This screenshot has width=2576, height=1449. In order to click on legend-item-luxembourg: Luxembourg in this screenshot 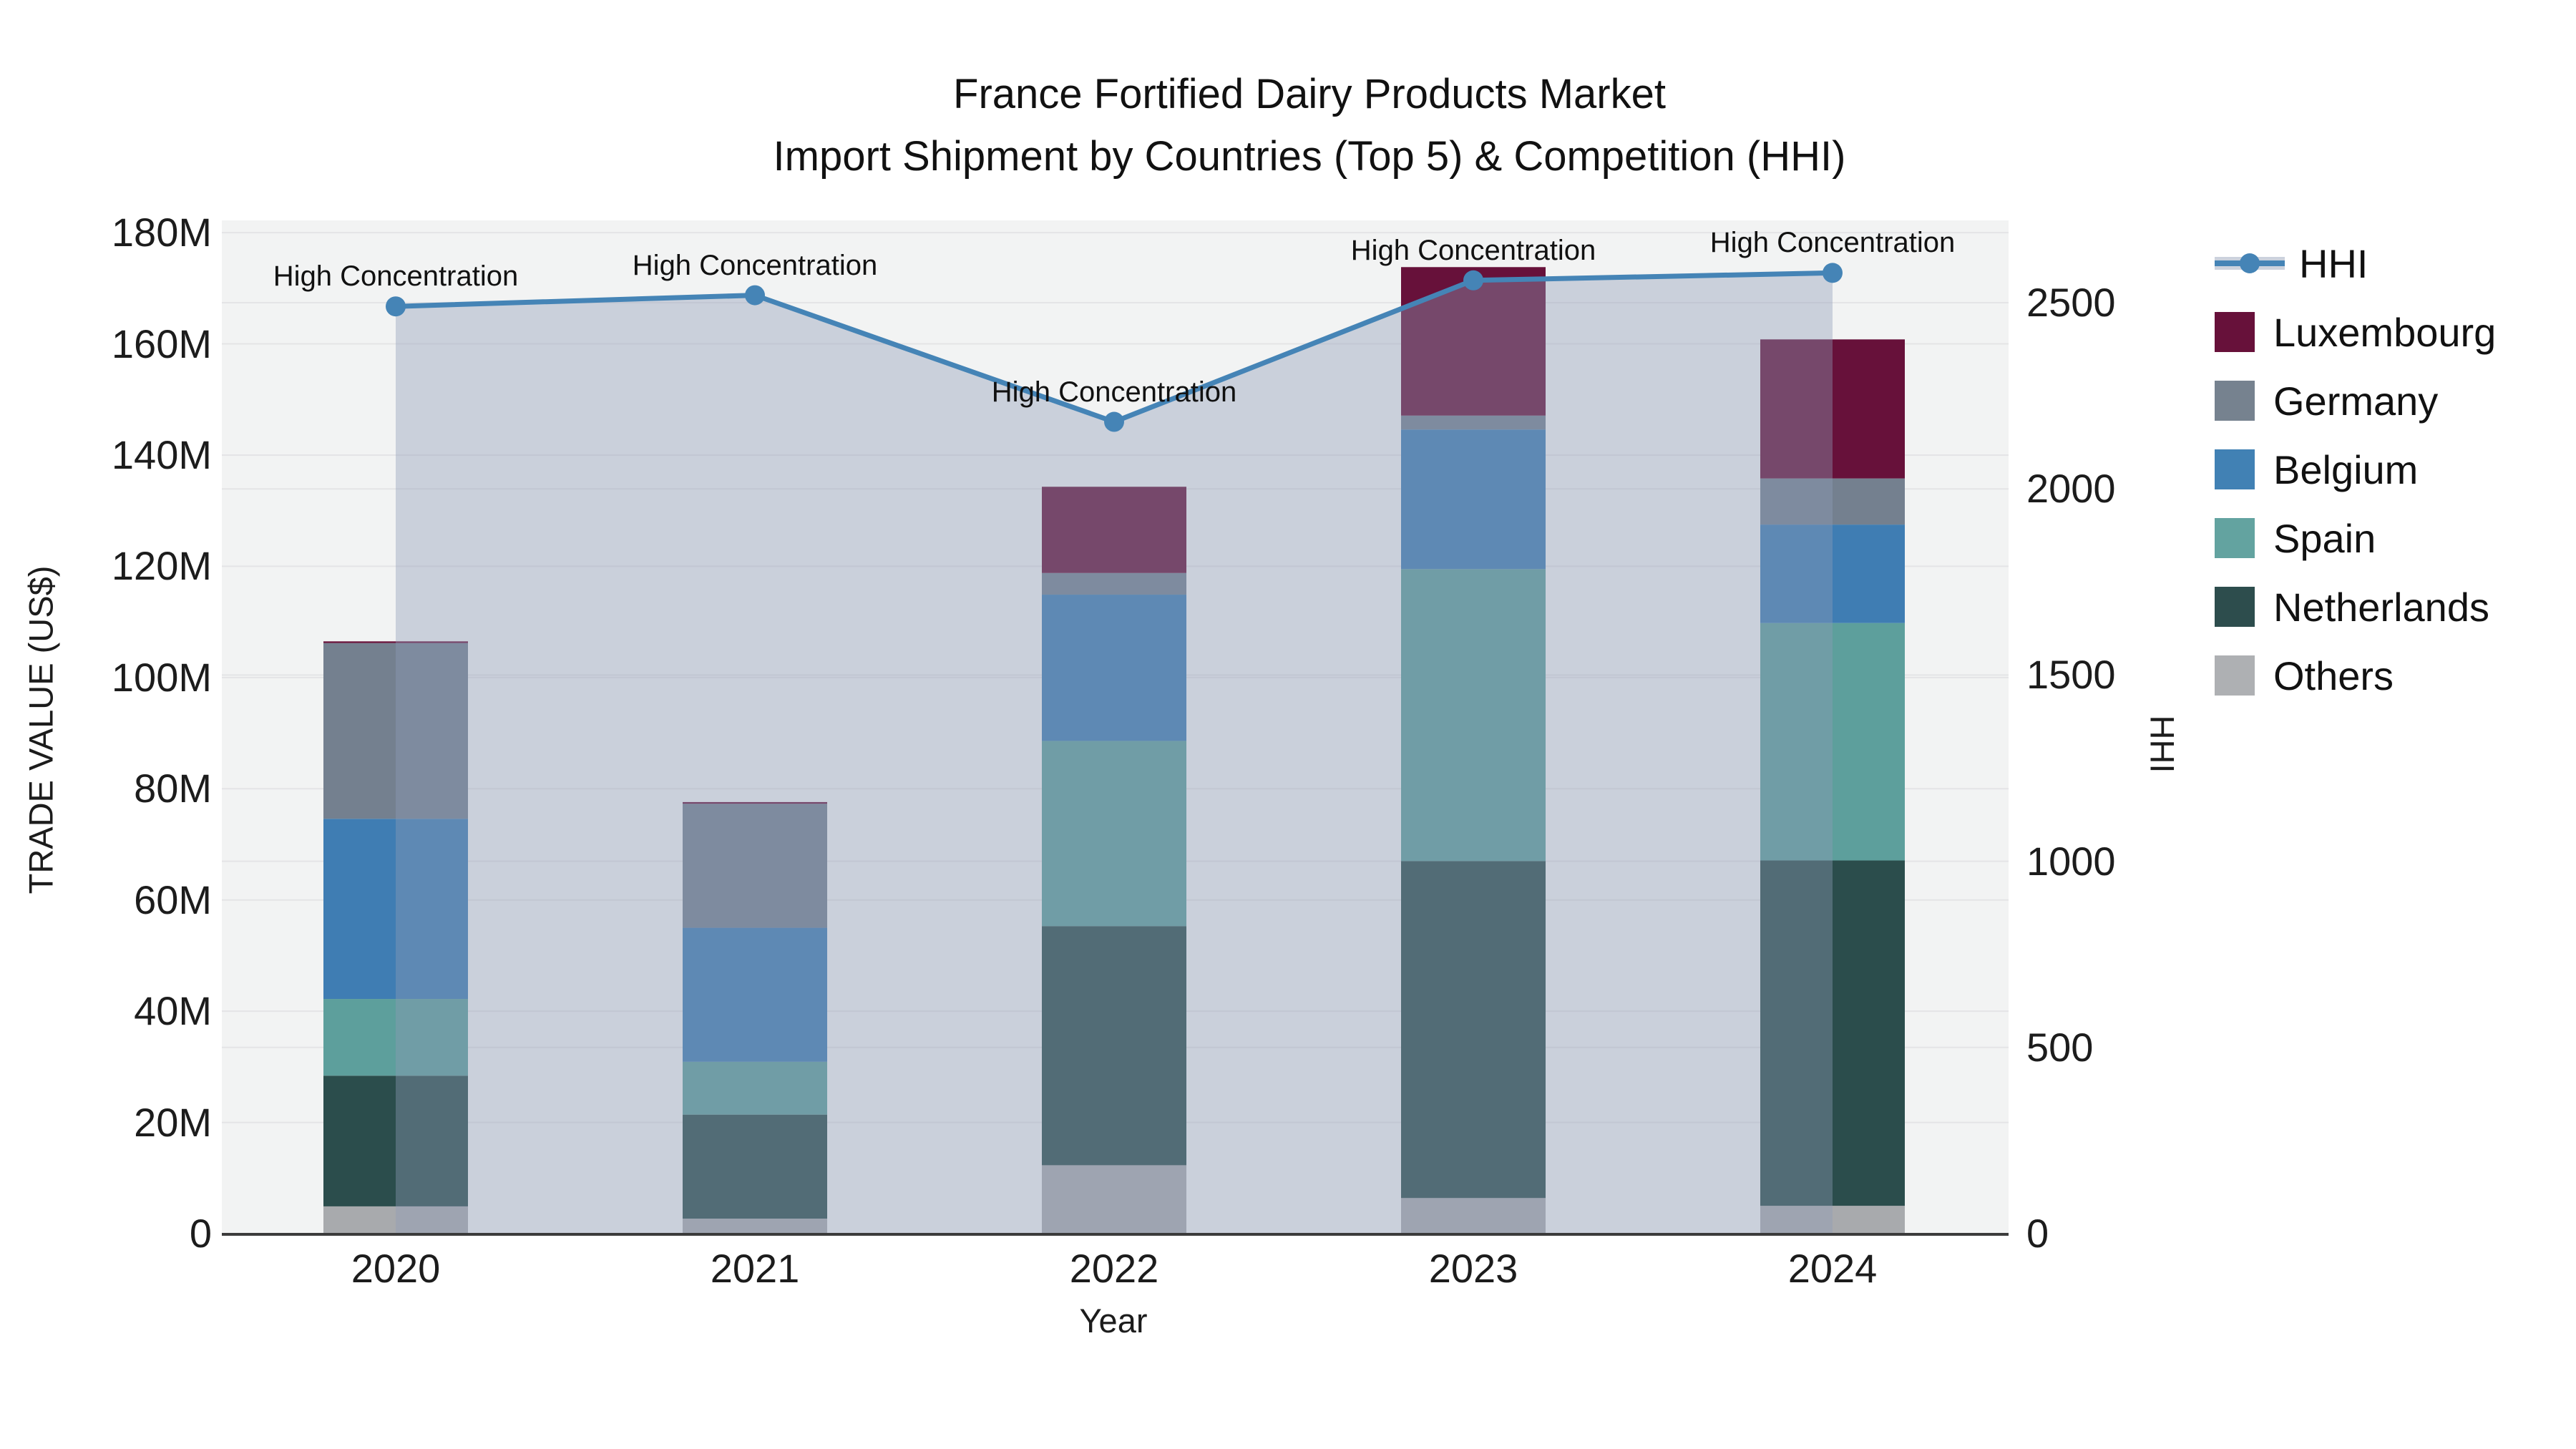, I will do `click(2355, 332)`.